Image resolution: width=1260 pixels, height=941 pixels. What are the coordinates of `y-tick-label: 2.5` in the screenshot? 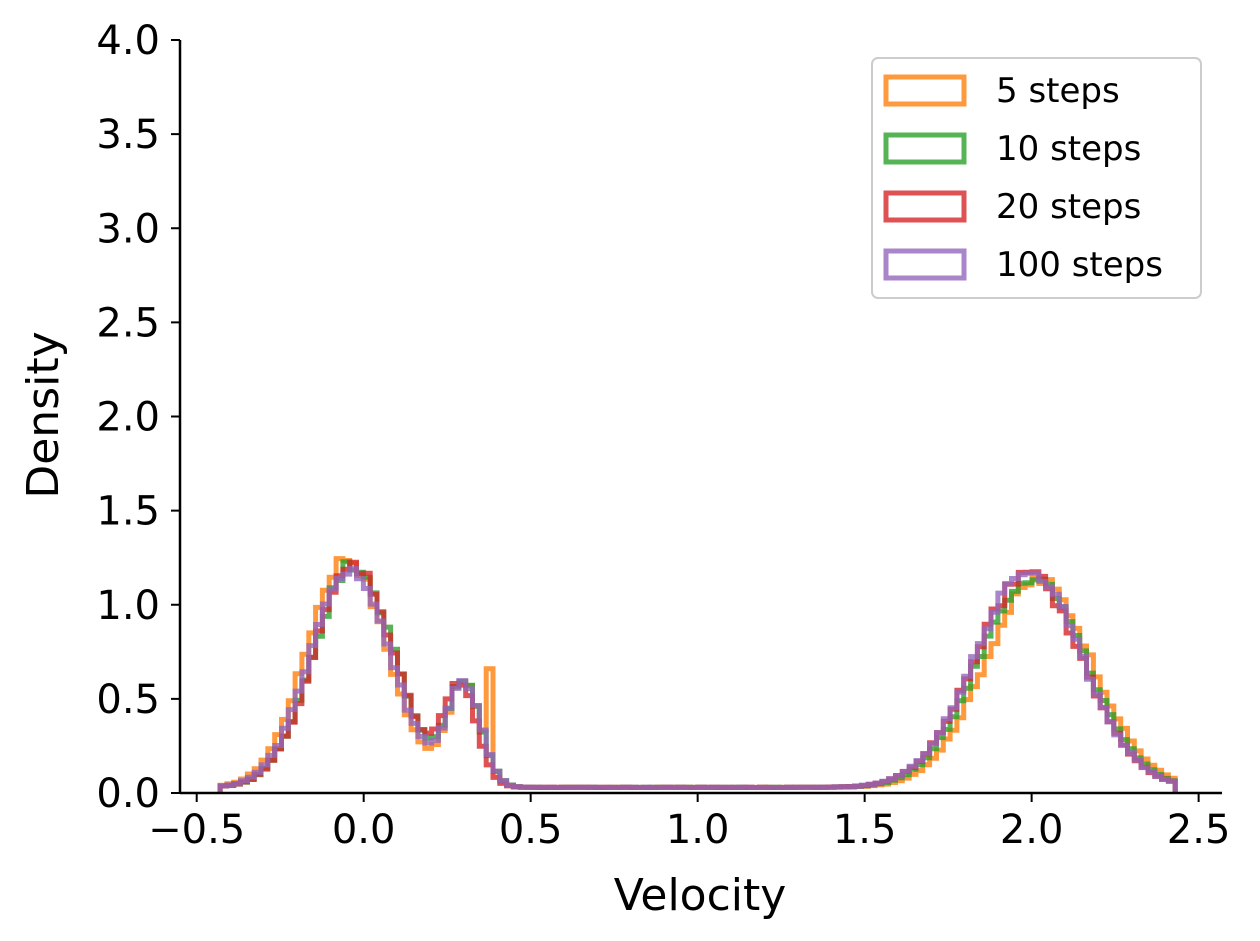 It's located at (128, 323).